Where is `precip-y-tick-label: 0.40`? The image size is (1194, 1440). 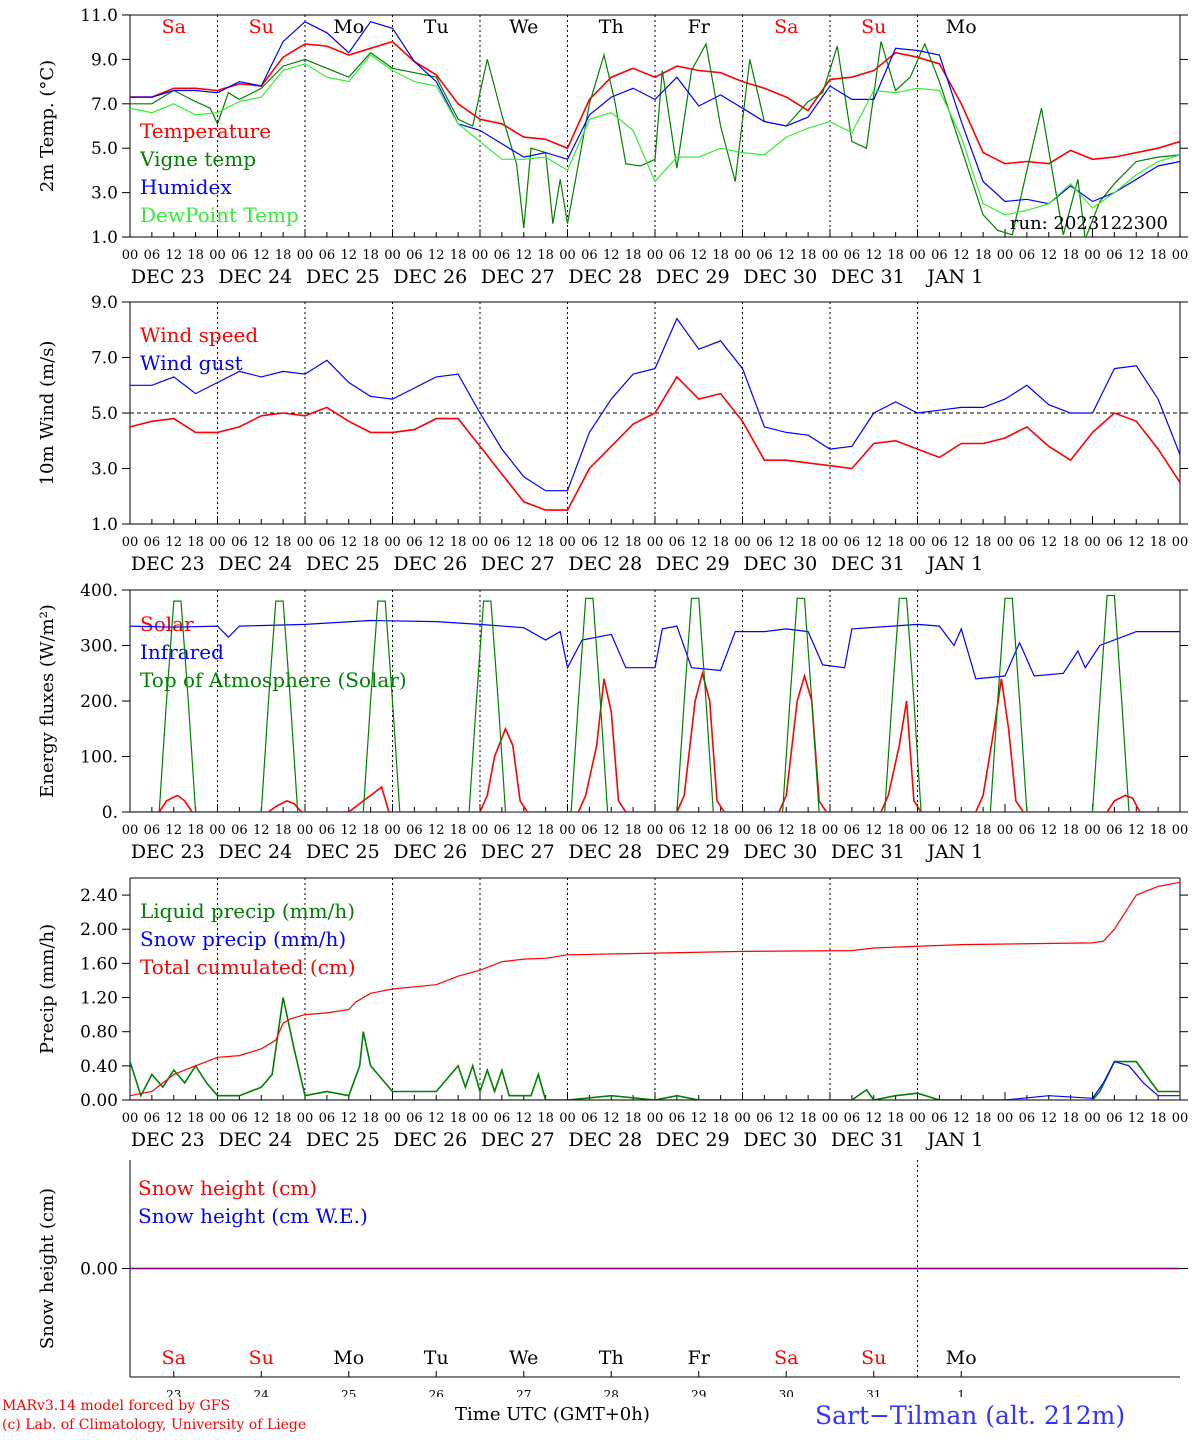
precip-y-tick-label: 0.40 is located at coordinates (99, 1067).